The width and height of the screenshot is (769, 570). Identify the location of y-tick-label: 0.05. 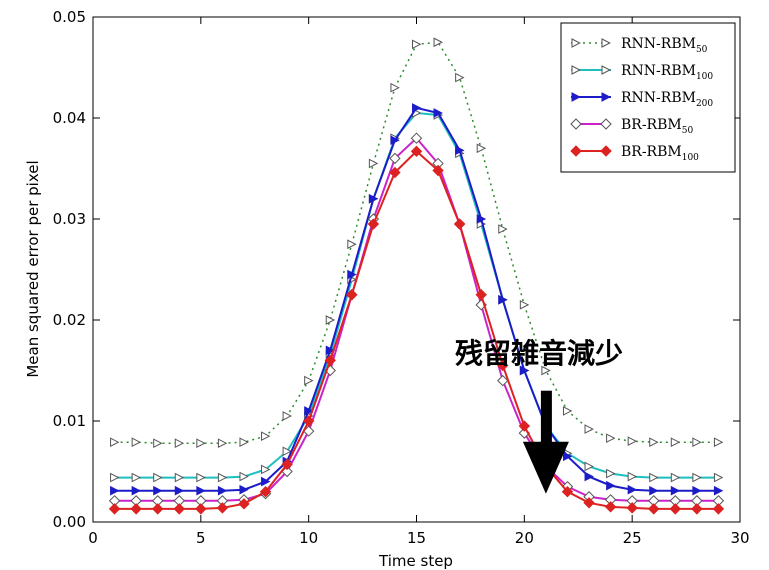
(69, 17).